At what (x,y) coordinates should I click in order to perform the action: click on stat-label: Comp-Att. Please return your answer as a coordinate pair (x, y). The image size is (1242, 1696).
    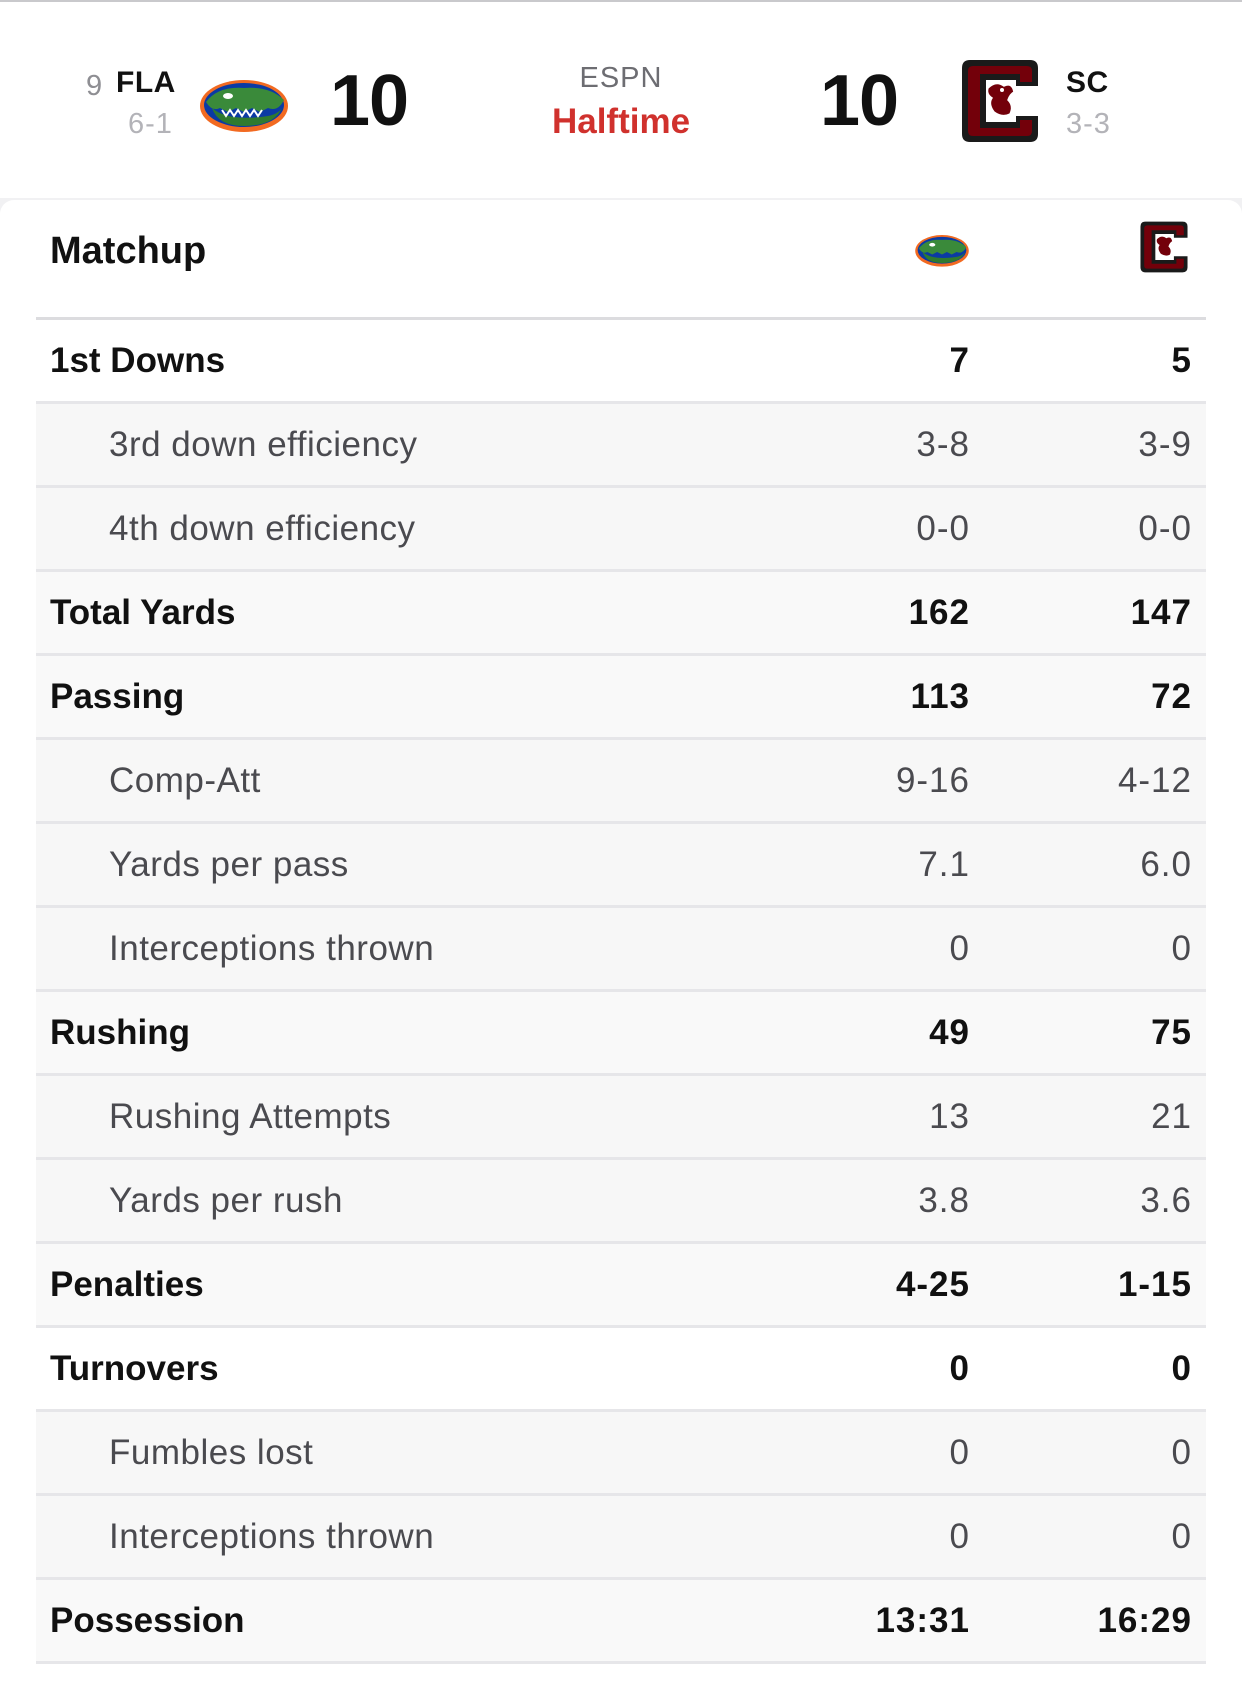
    Looking at the image, I should click on (185, 780).